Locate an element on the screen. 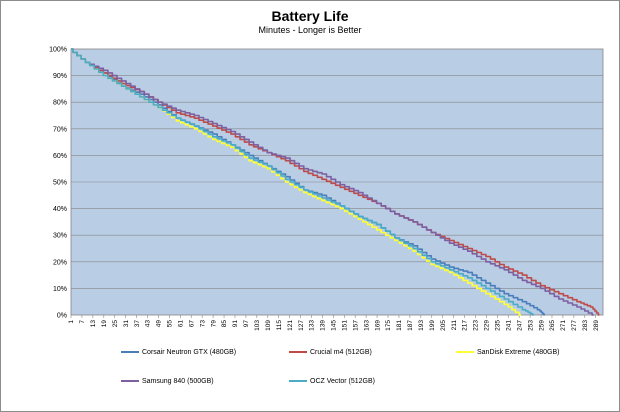  y-tick-label: 40% is located at coordinates (60, 209).